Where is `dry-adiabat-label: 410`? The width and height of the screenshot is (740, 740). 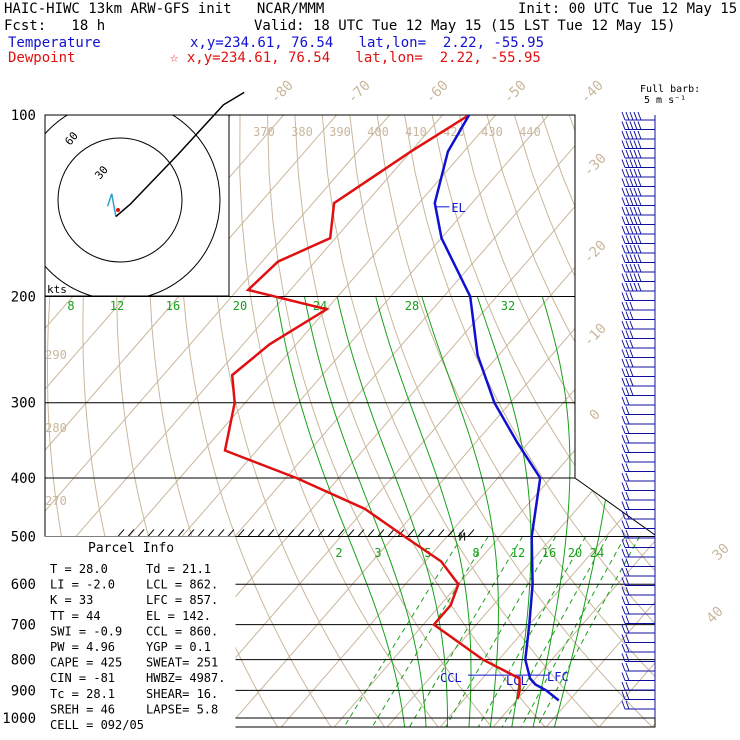
dry-adiabat-label: 410 is located at coordinates (416, 132).